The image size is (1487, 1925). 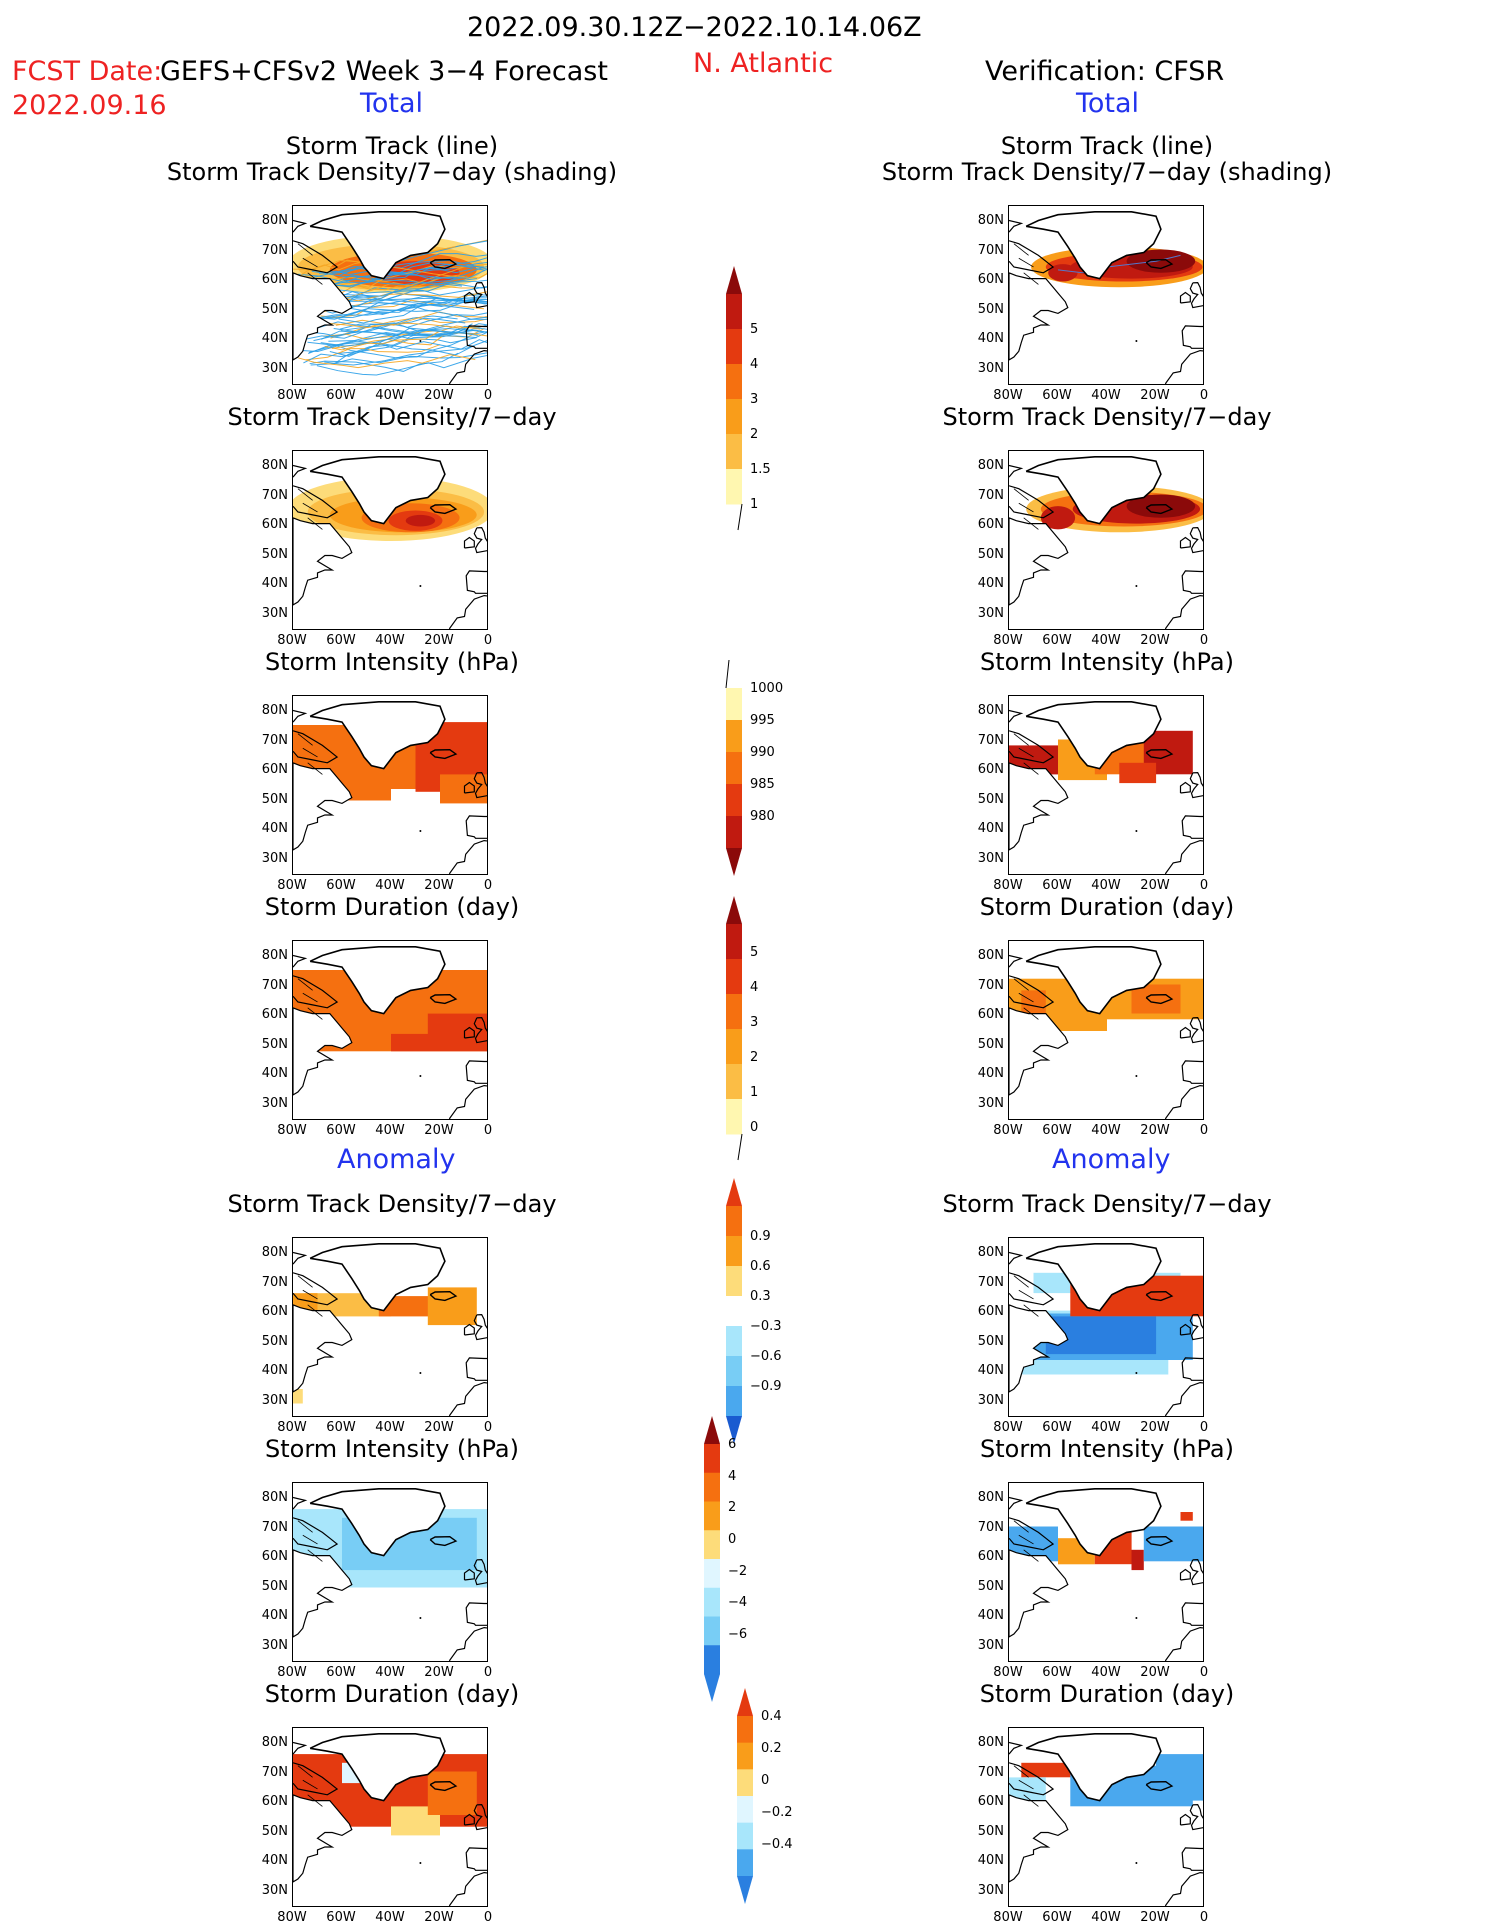 What do you see at coordinates (390, 1327) in the screenshot?
I see `map-density-anomaly-forecast` at bounding box center [390, 1327].